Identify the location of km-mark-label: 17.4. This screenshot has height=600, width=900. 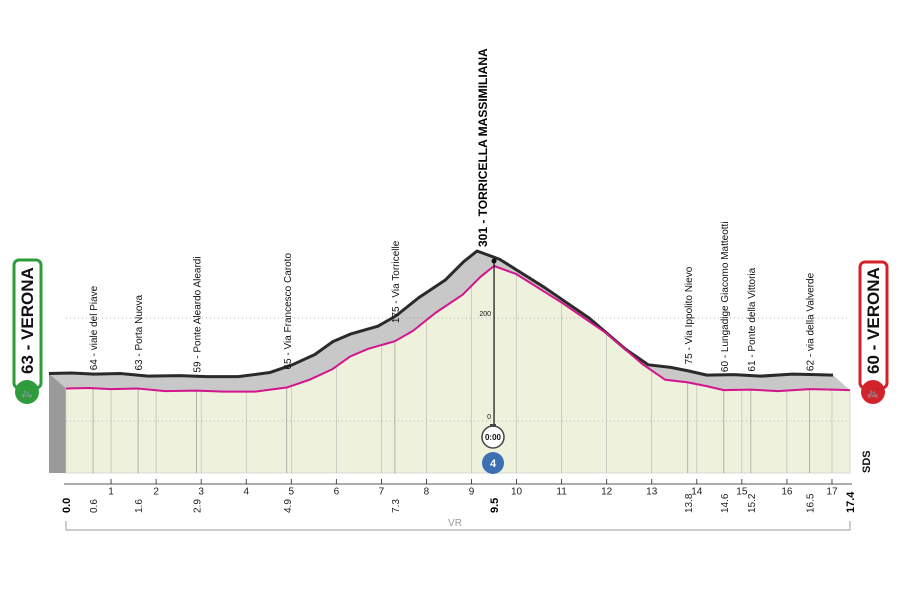
(851, 502).